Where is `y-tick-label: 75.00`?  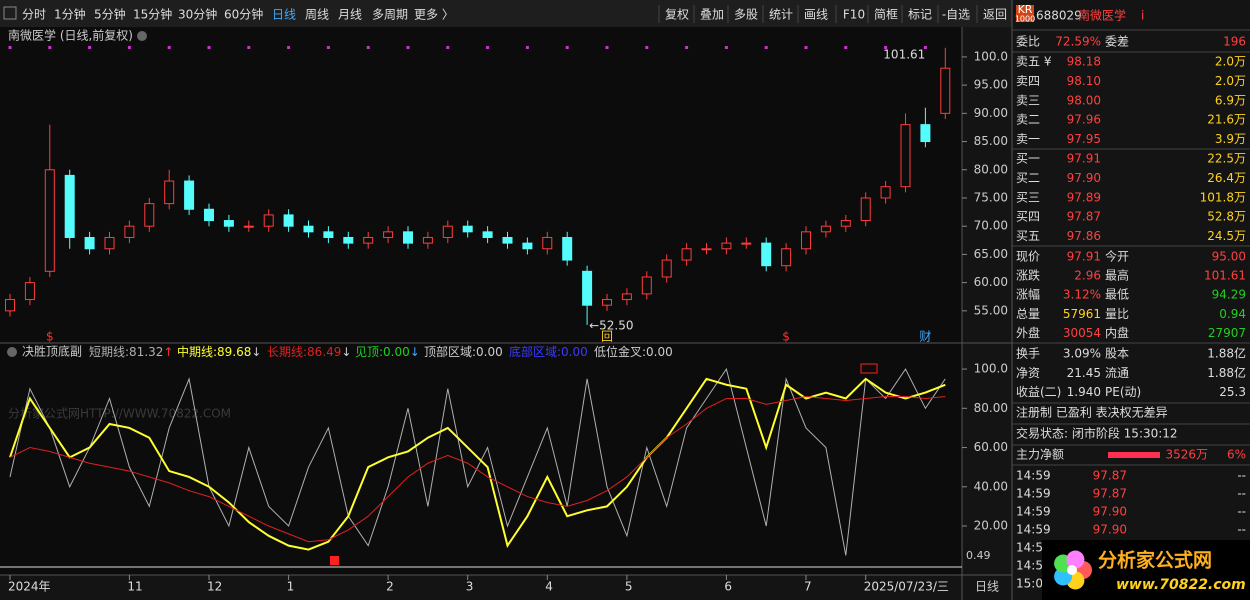
y-tick-label: 75.00 is located at coordinates (991, 197).